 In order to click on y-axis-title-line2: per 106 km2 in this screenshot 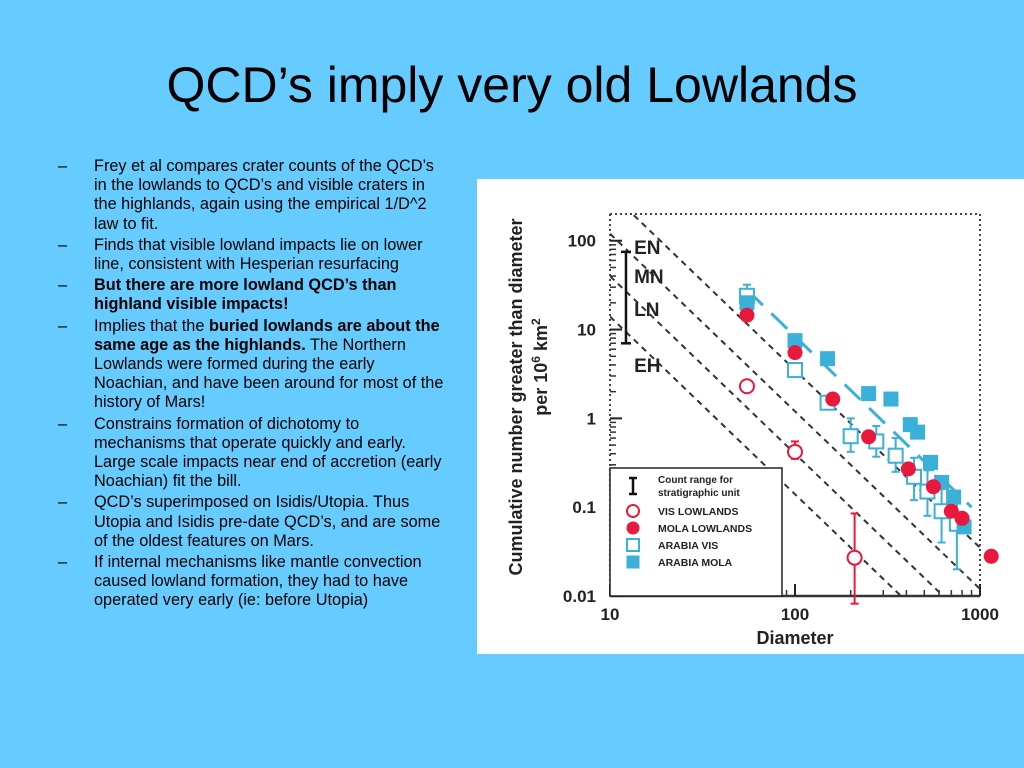, I will do `click(540, 367)`.